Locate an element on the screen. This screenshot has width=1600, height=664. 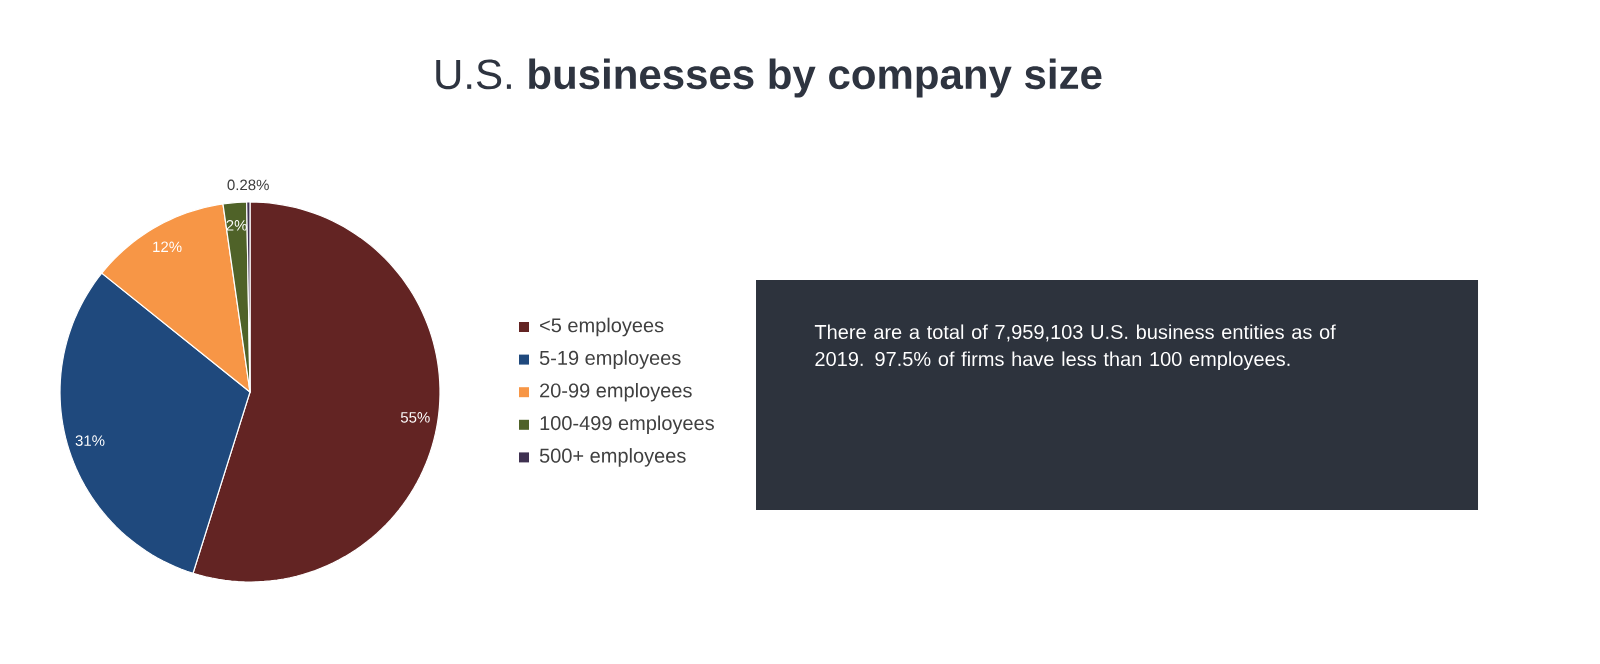
data-label: 0.28% is located at coordinates (248, 185).